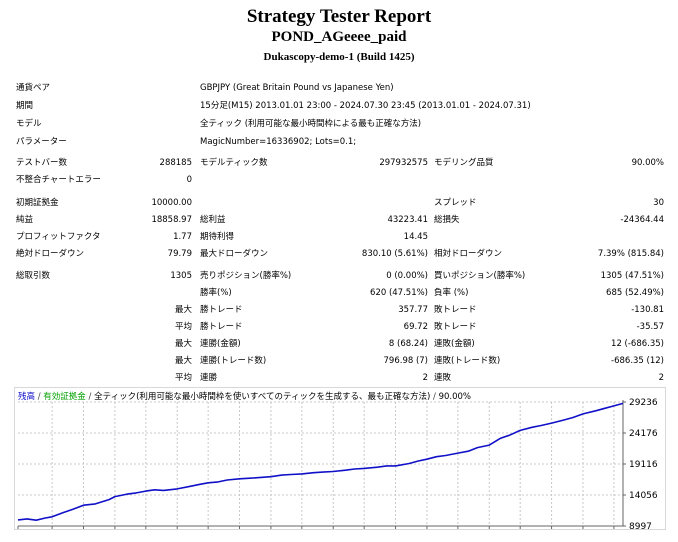 This screenshot has width=678, height=542. What do you see at coordinates (339, 57) in the screenshot?
I see `server-build: Dukascopy-demo-1 (Build 1425)` at bounding box center [339, 57].